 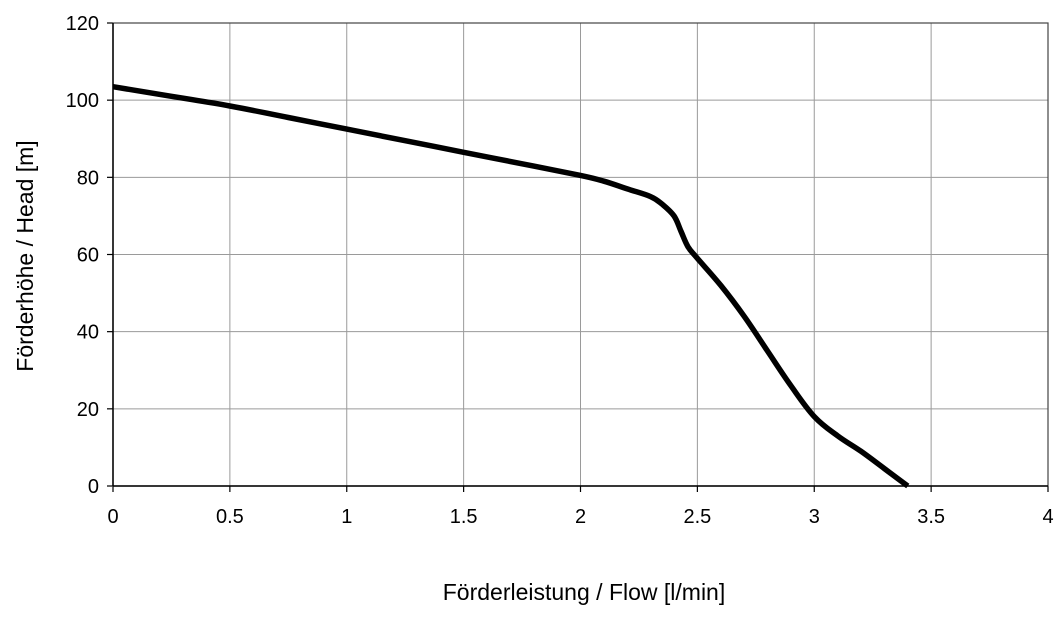 I want to click on x-tick-label: 3.5, so click(x=931, y=517).